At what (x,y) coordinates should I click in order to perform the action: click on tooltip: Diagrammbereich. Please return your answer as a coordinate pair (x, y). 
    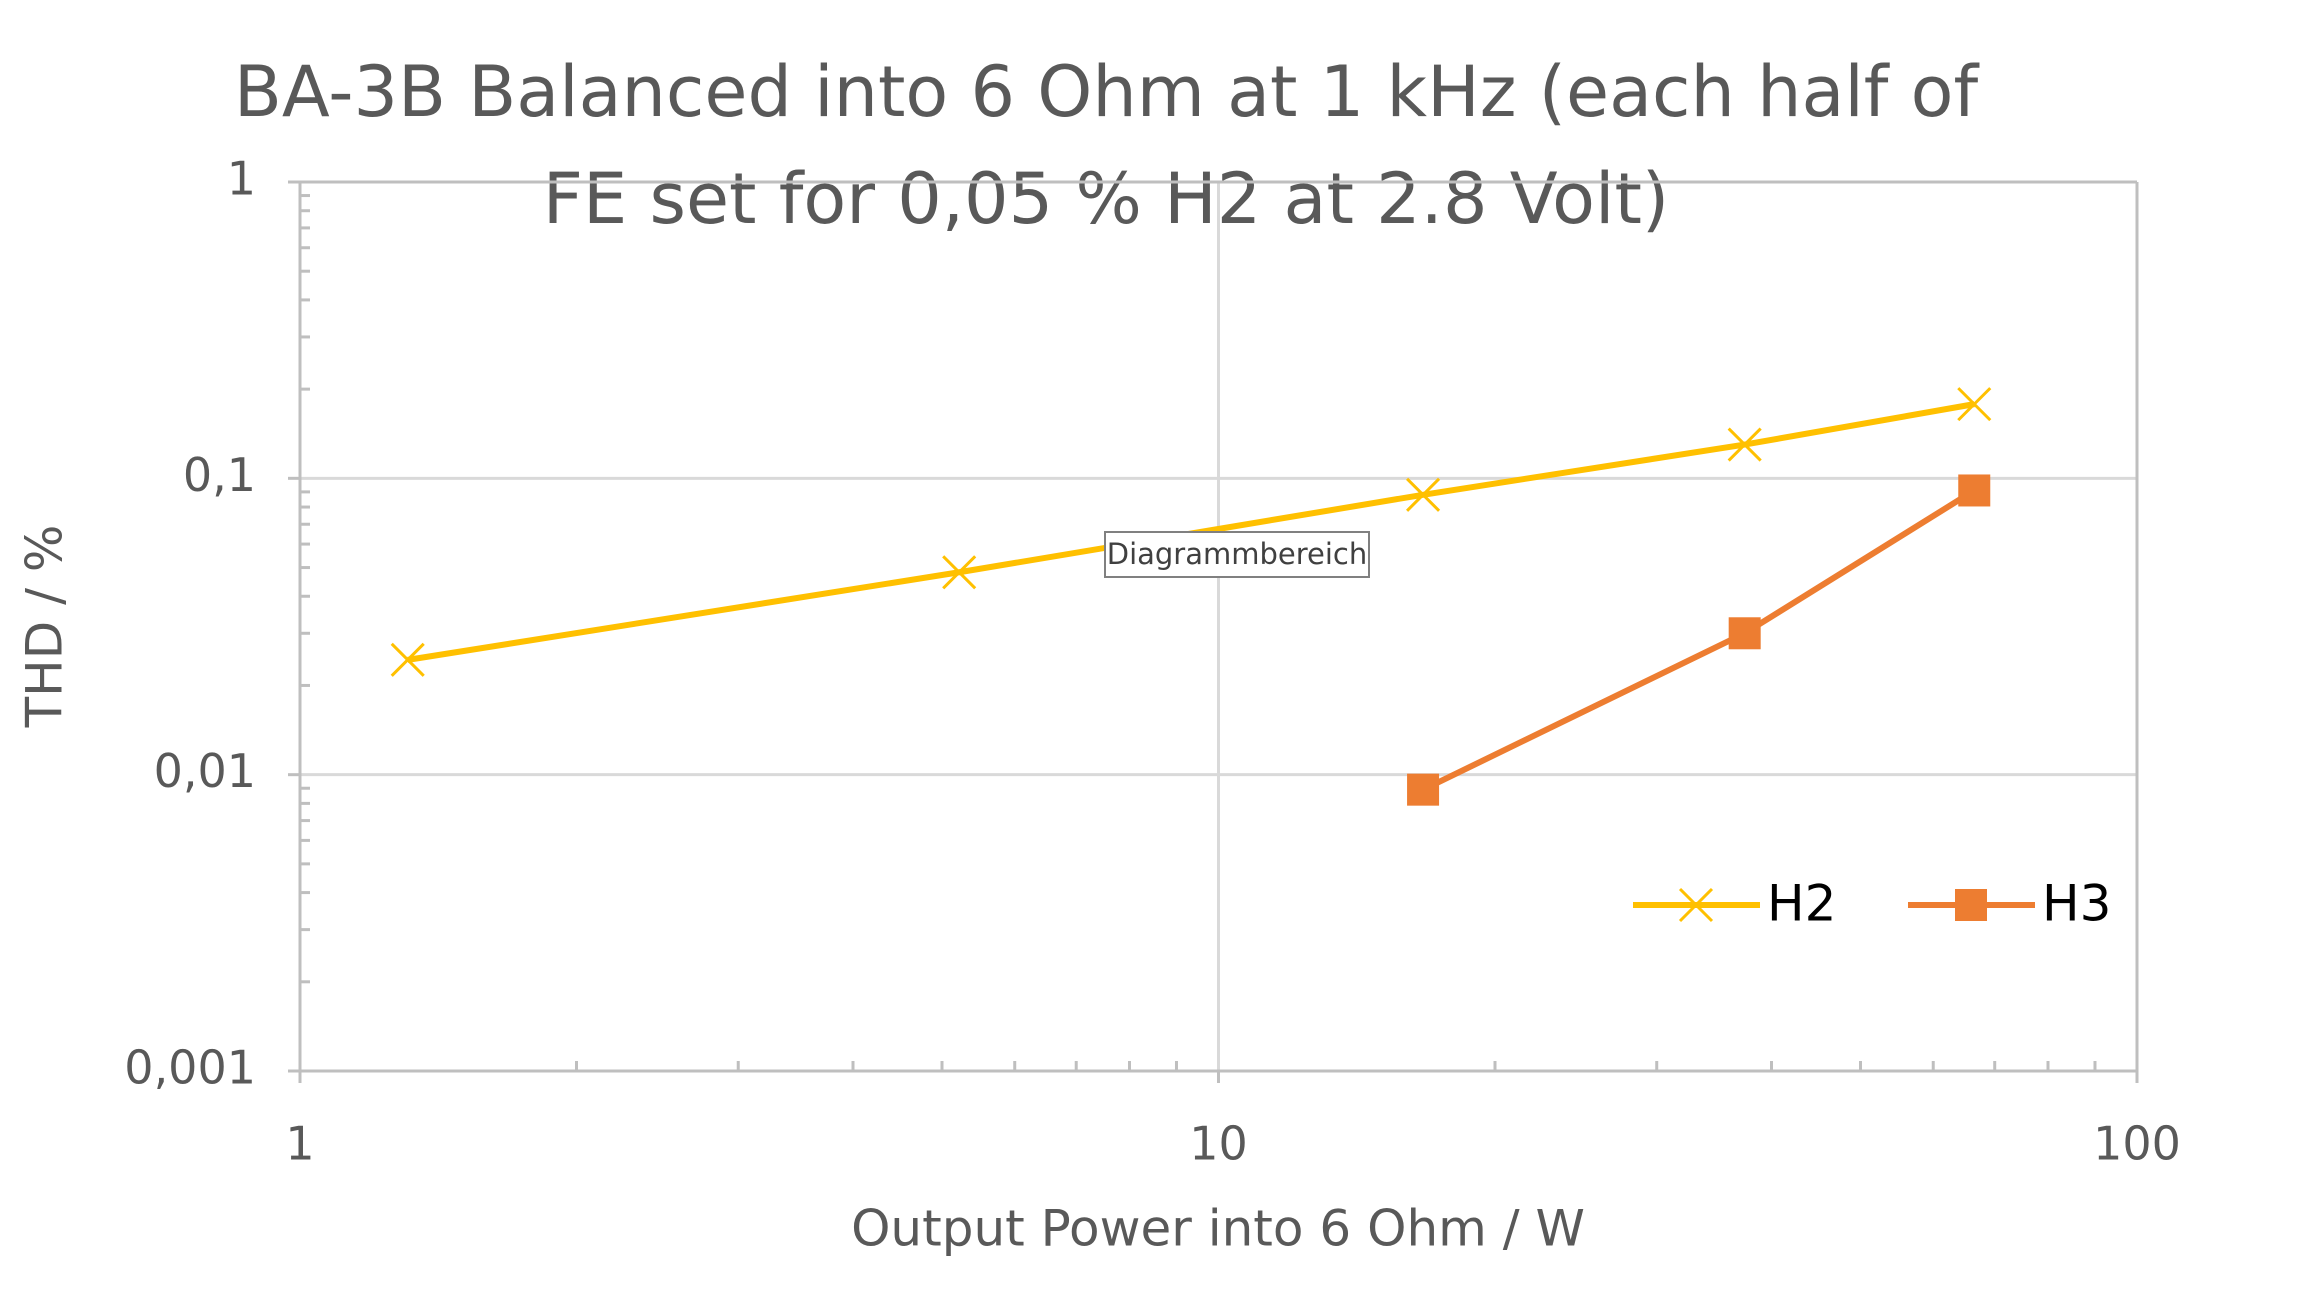
    Looking at the image, I should click on (1237, 554).